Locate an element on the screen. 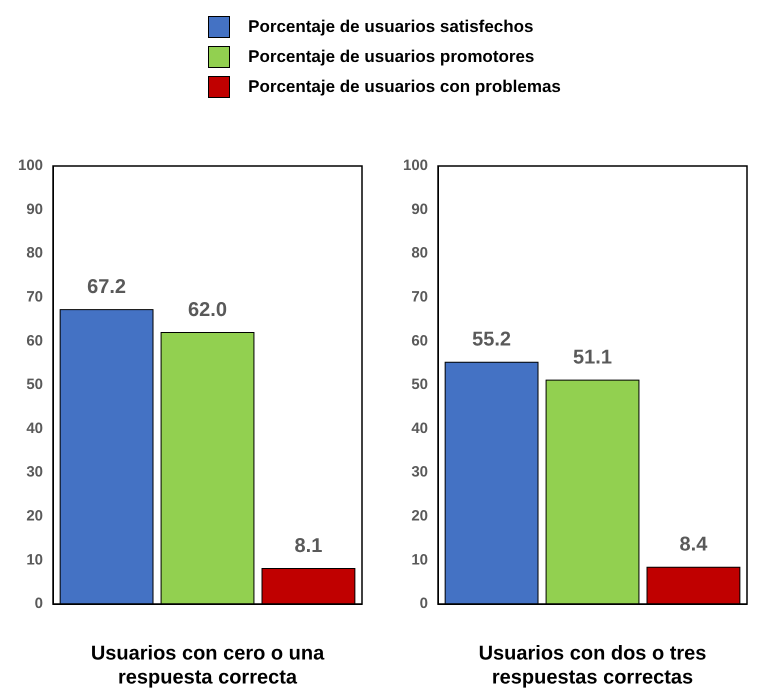 This screenshot has width=769, height=694. x-axis-title: Usuarios con dos o tres respuestas correctas is located at coordinates (592, 665).